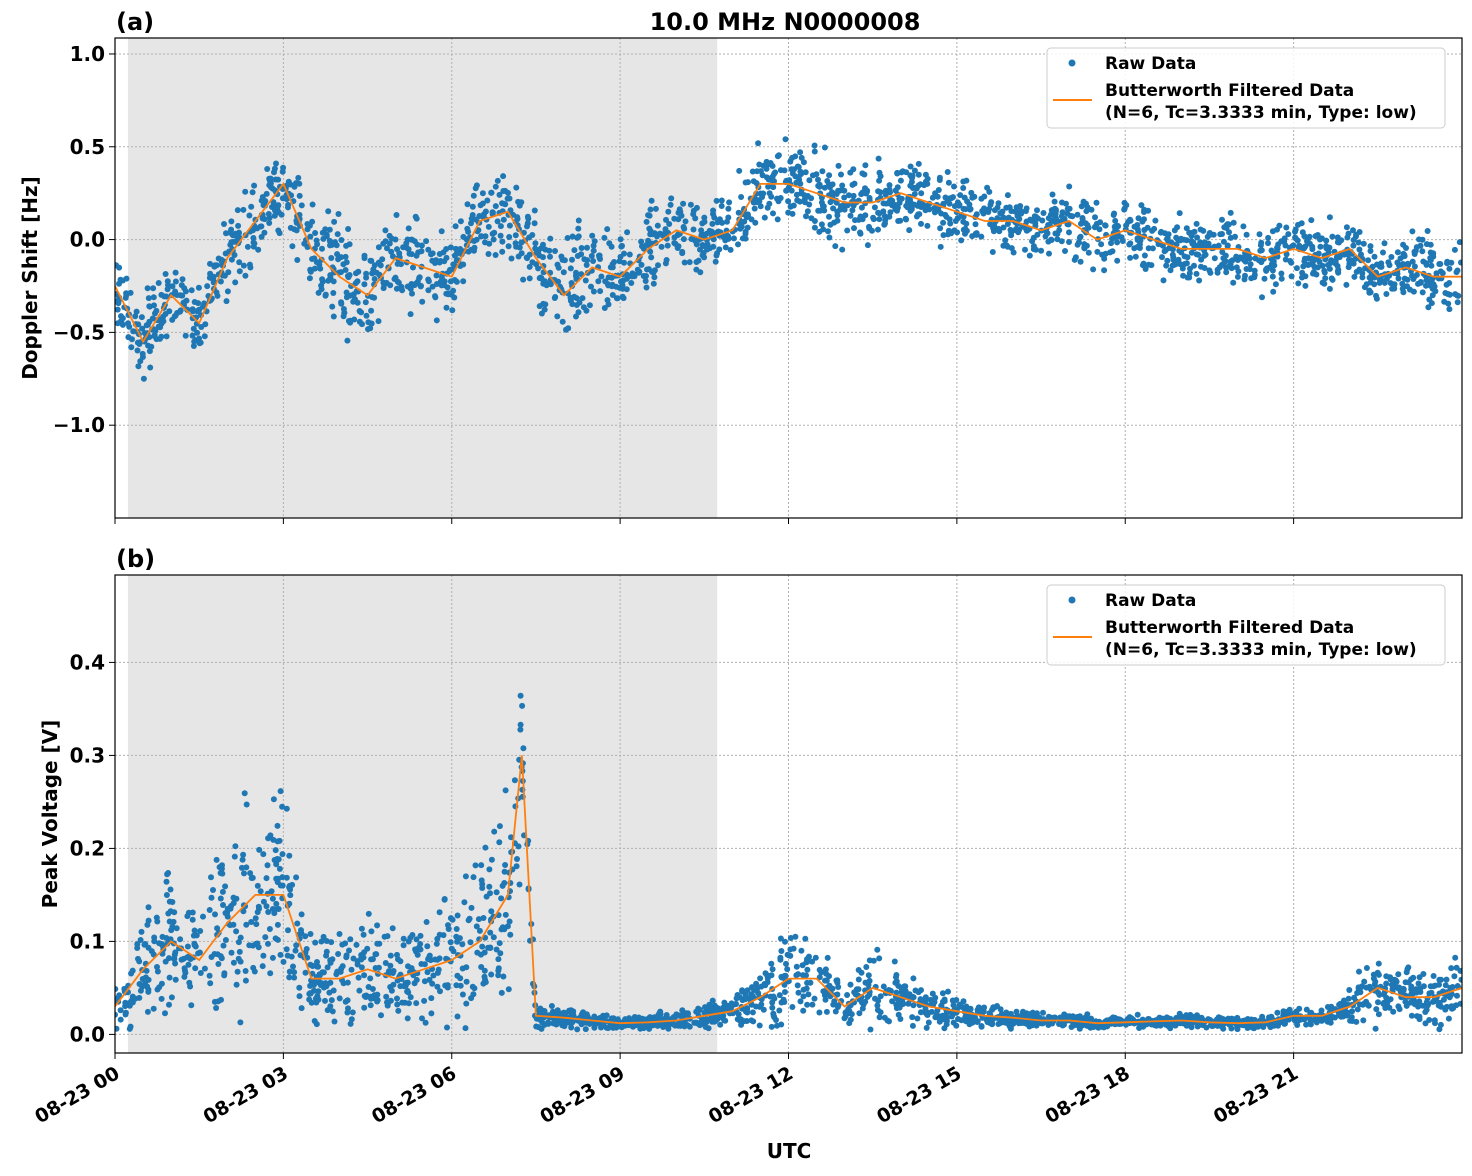 This screenshot has width=1472, height=1176. What do you see at coordinates (30, 278) in the screenshot?
I see `y-axis-label: Doppler Shift [Hz]` at bounding box center [30, 278].